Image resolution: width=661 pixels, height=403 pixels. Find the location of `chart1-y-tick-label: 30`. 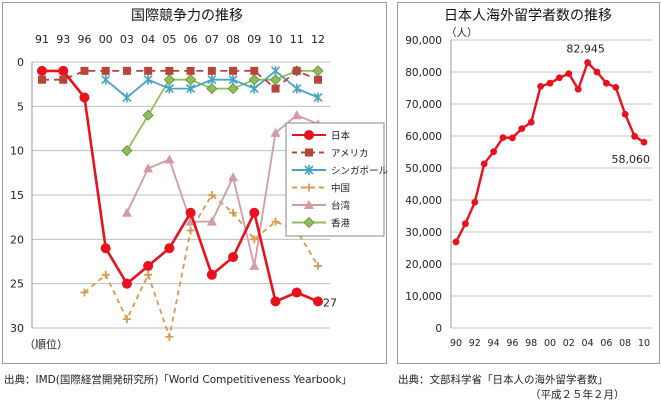

chart1-y-tick-label: 30 is located at coordinates (17, 328).